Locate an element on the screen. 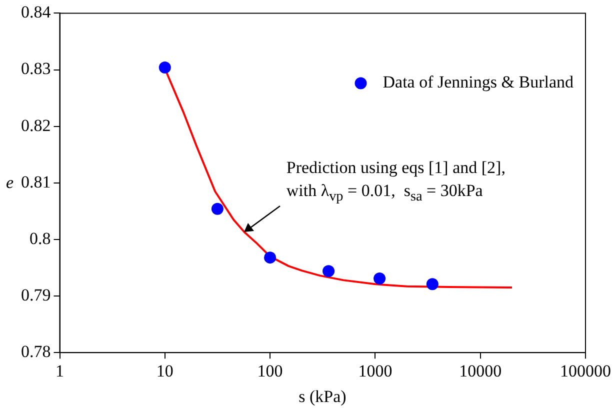 Image resolution: width=614 pixels, height=415 pixels. y-tick-label: 0.83 is located at coordinates (36, 68).